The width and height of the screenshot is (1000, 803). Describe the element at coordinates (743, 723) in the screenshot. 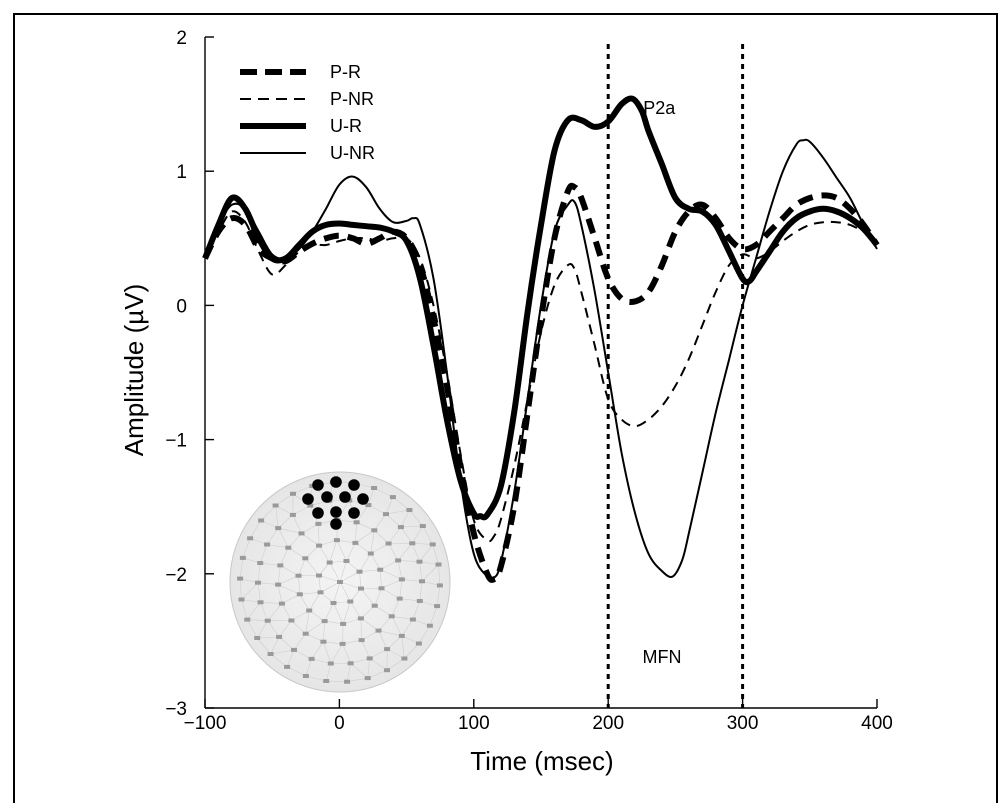

I see `x-tick-label: 300` at that location.